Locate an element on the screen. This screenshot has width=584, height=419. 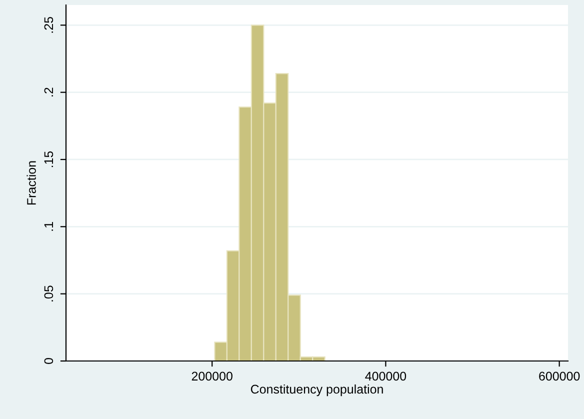
y-tick-label: .2 is located at coordinates (48, 92).